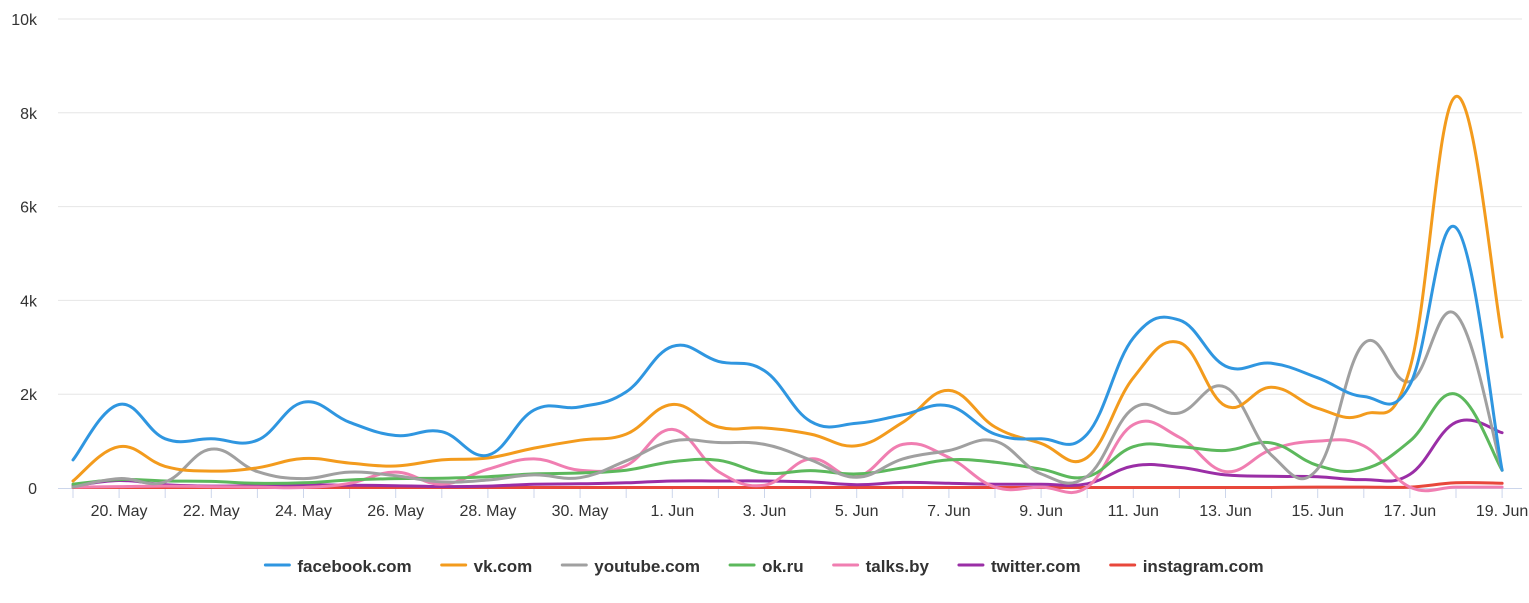 This screenshot has height=603, width=1529. Describe the element at coordinates (673, 511) in the screenshot. I see `x-tick-label: 1. Jun` at that location.